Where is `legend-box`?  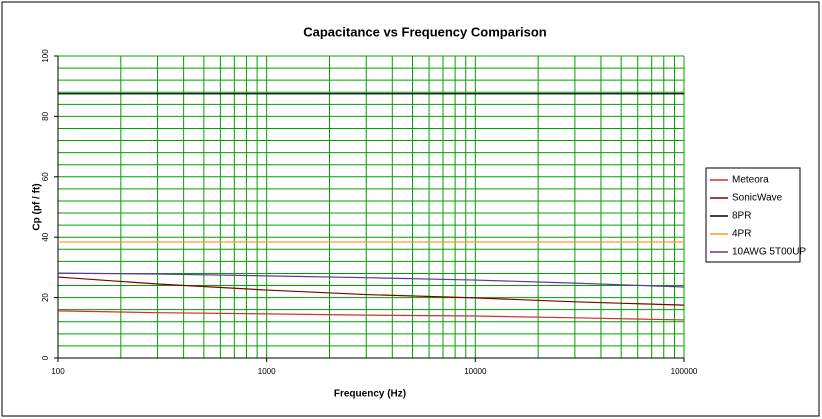
legend-box is located at coordinates (753, 215).